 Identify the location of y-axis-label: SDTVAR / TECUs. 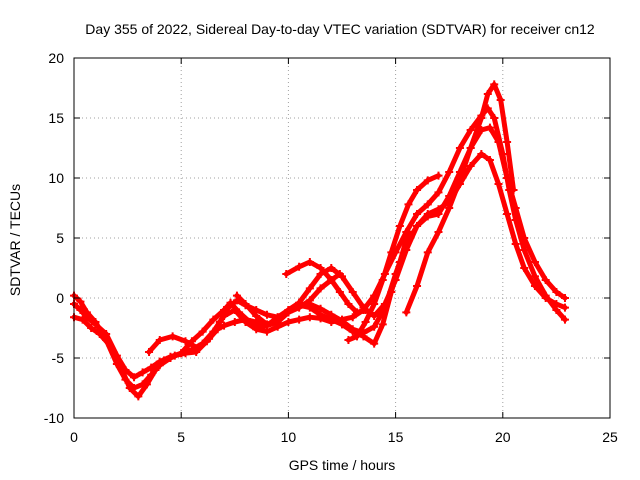
(15, 240).